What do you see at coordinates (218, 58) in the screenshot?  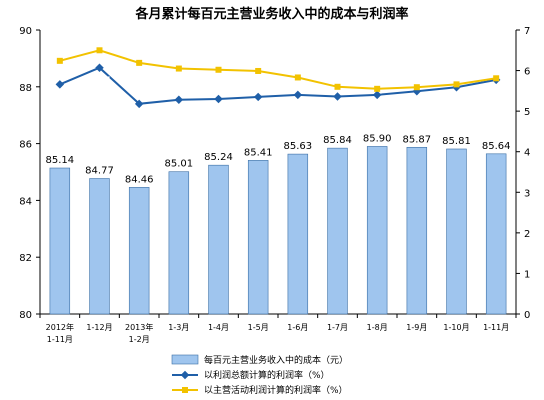 I see `main-activity-profit-rate-label: 6.02` at bounding box center [218, 58].